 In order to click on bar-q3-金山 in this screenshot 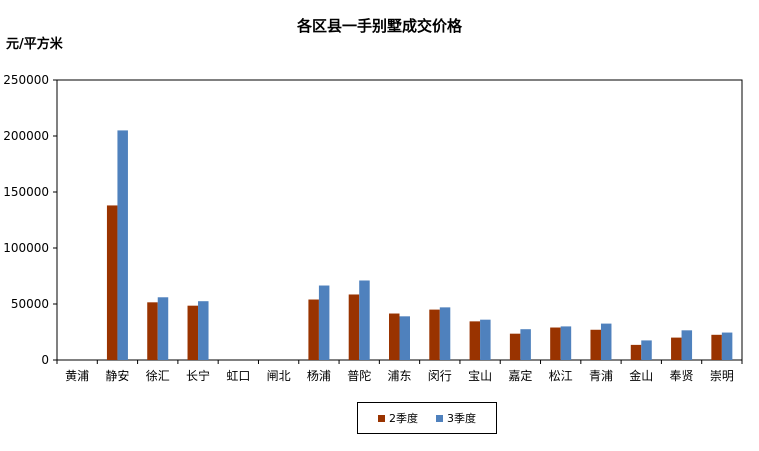, I will do `click(646, 350)`.